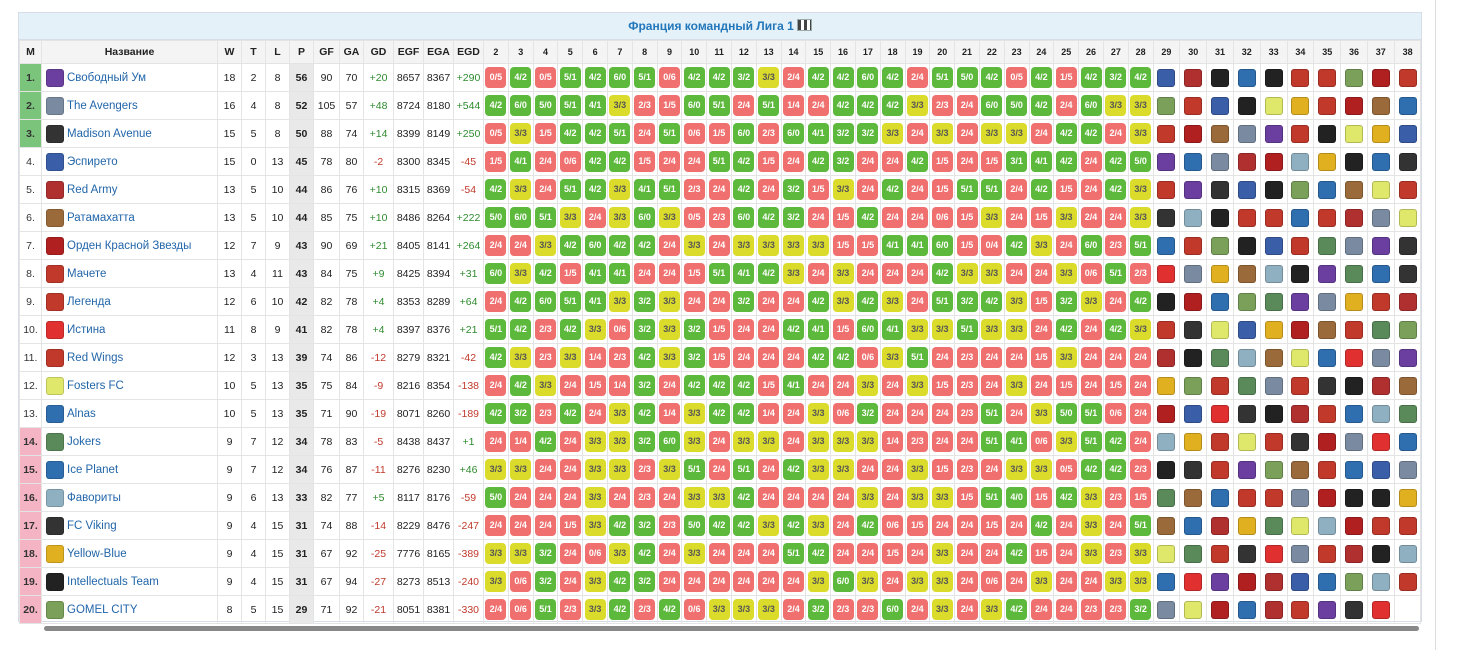 This screenshot has height=650, width=1460. Describe the element at coordinates (129, 609) in the screenshot. I see `team-name-cell: GOMEL CITY` at that location.